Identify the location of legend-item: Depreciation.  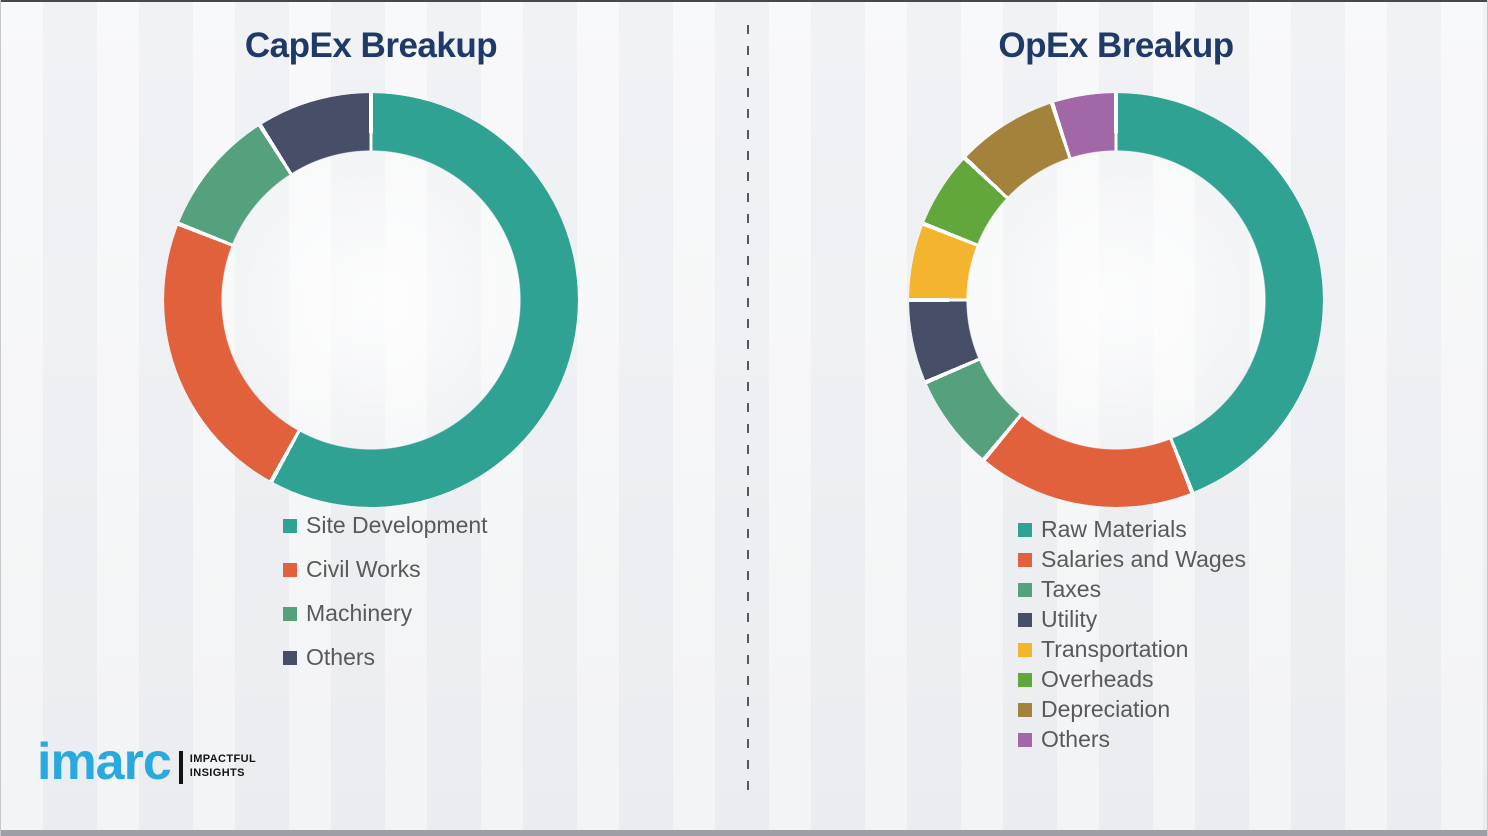
(1132, 709).